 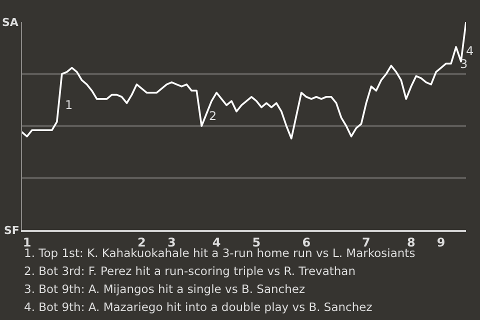 I want to click on annotation: 2, so click(x=213, y=116).